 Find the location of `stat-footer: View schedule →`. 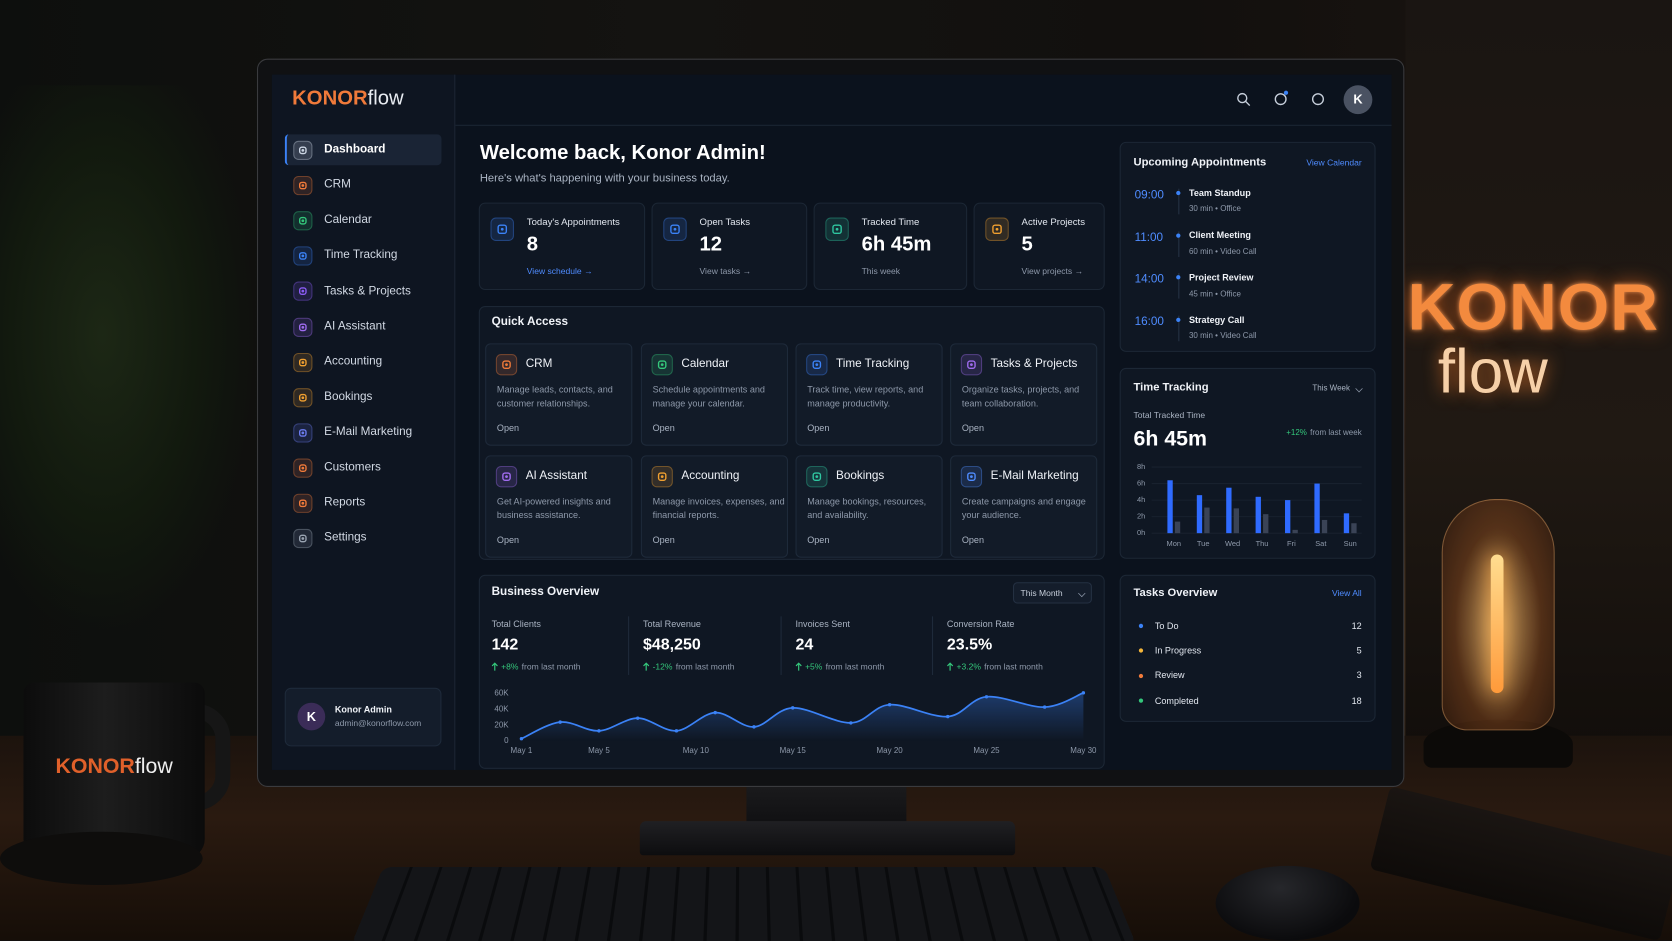

stat-footer: View schedule → is located at coordinates (559, 271).